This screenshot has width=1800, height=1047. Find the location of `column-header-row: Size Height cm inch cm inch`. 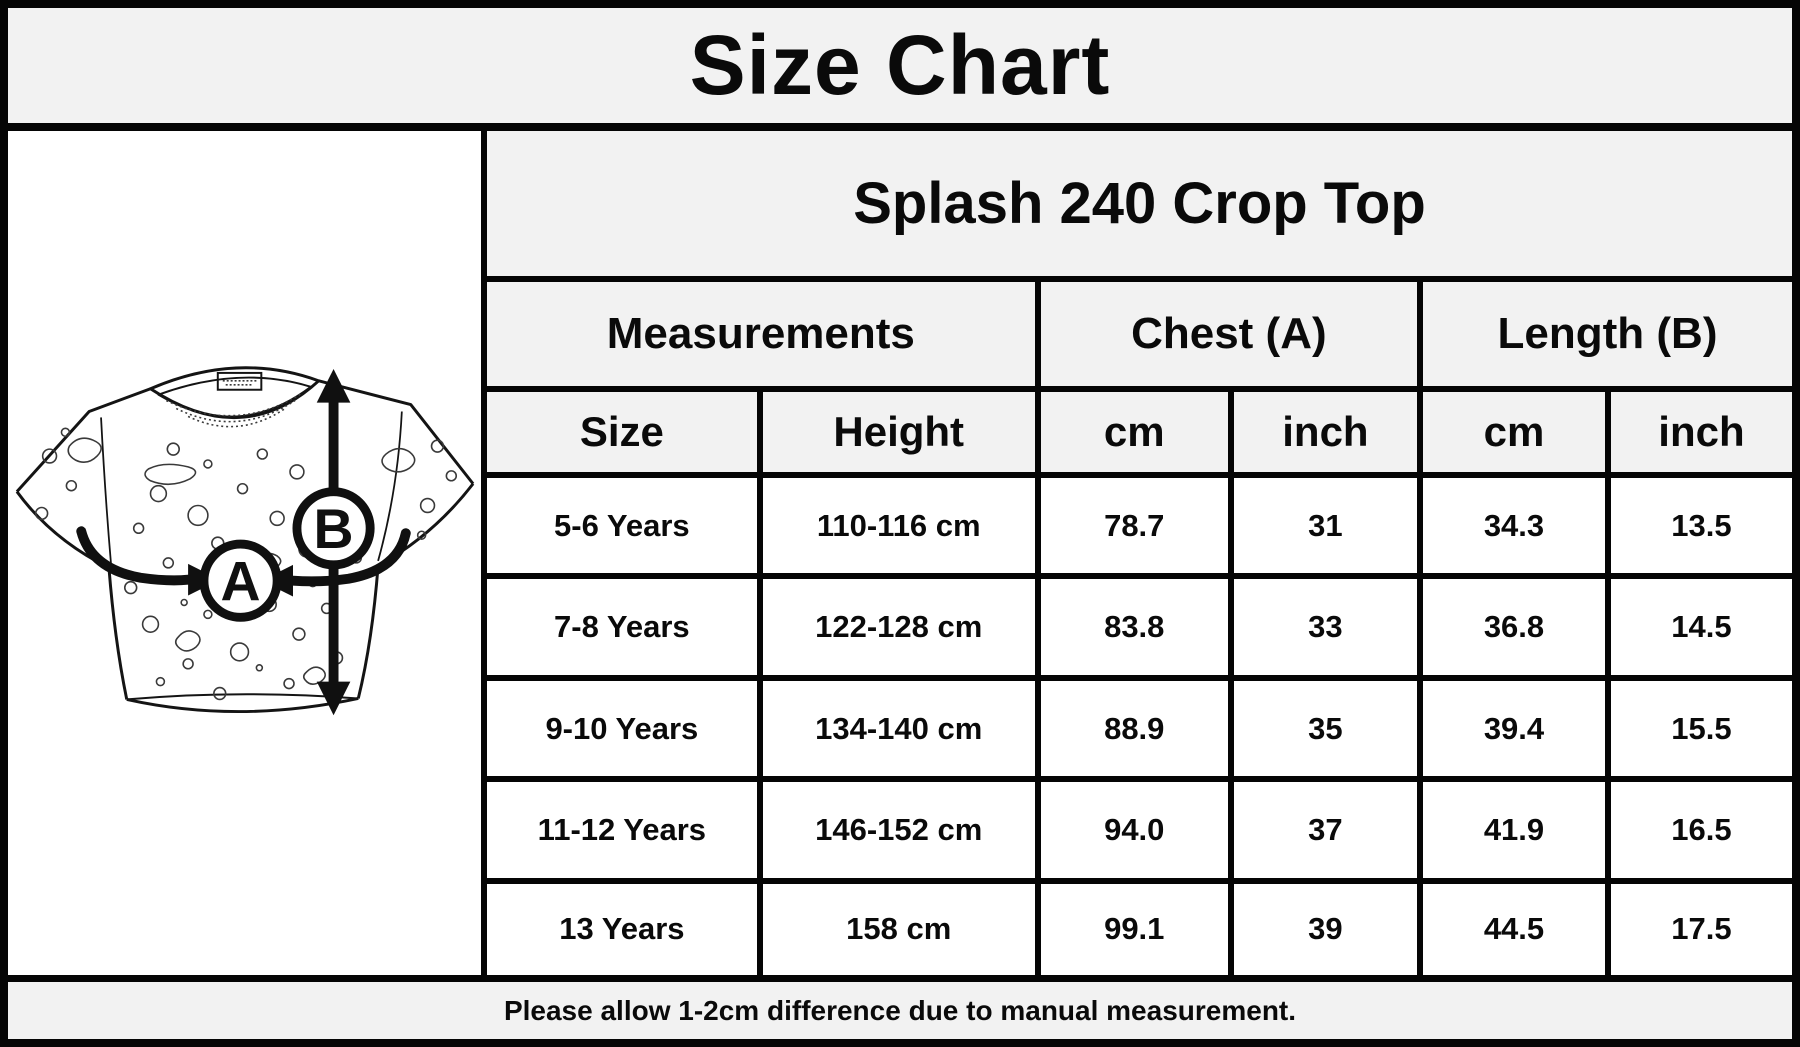

column-header-row: Size Height cm inch cm inch is located at coordinates (1139, 432).